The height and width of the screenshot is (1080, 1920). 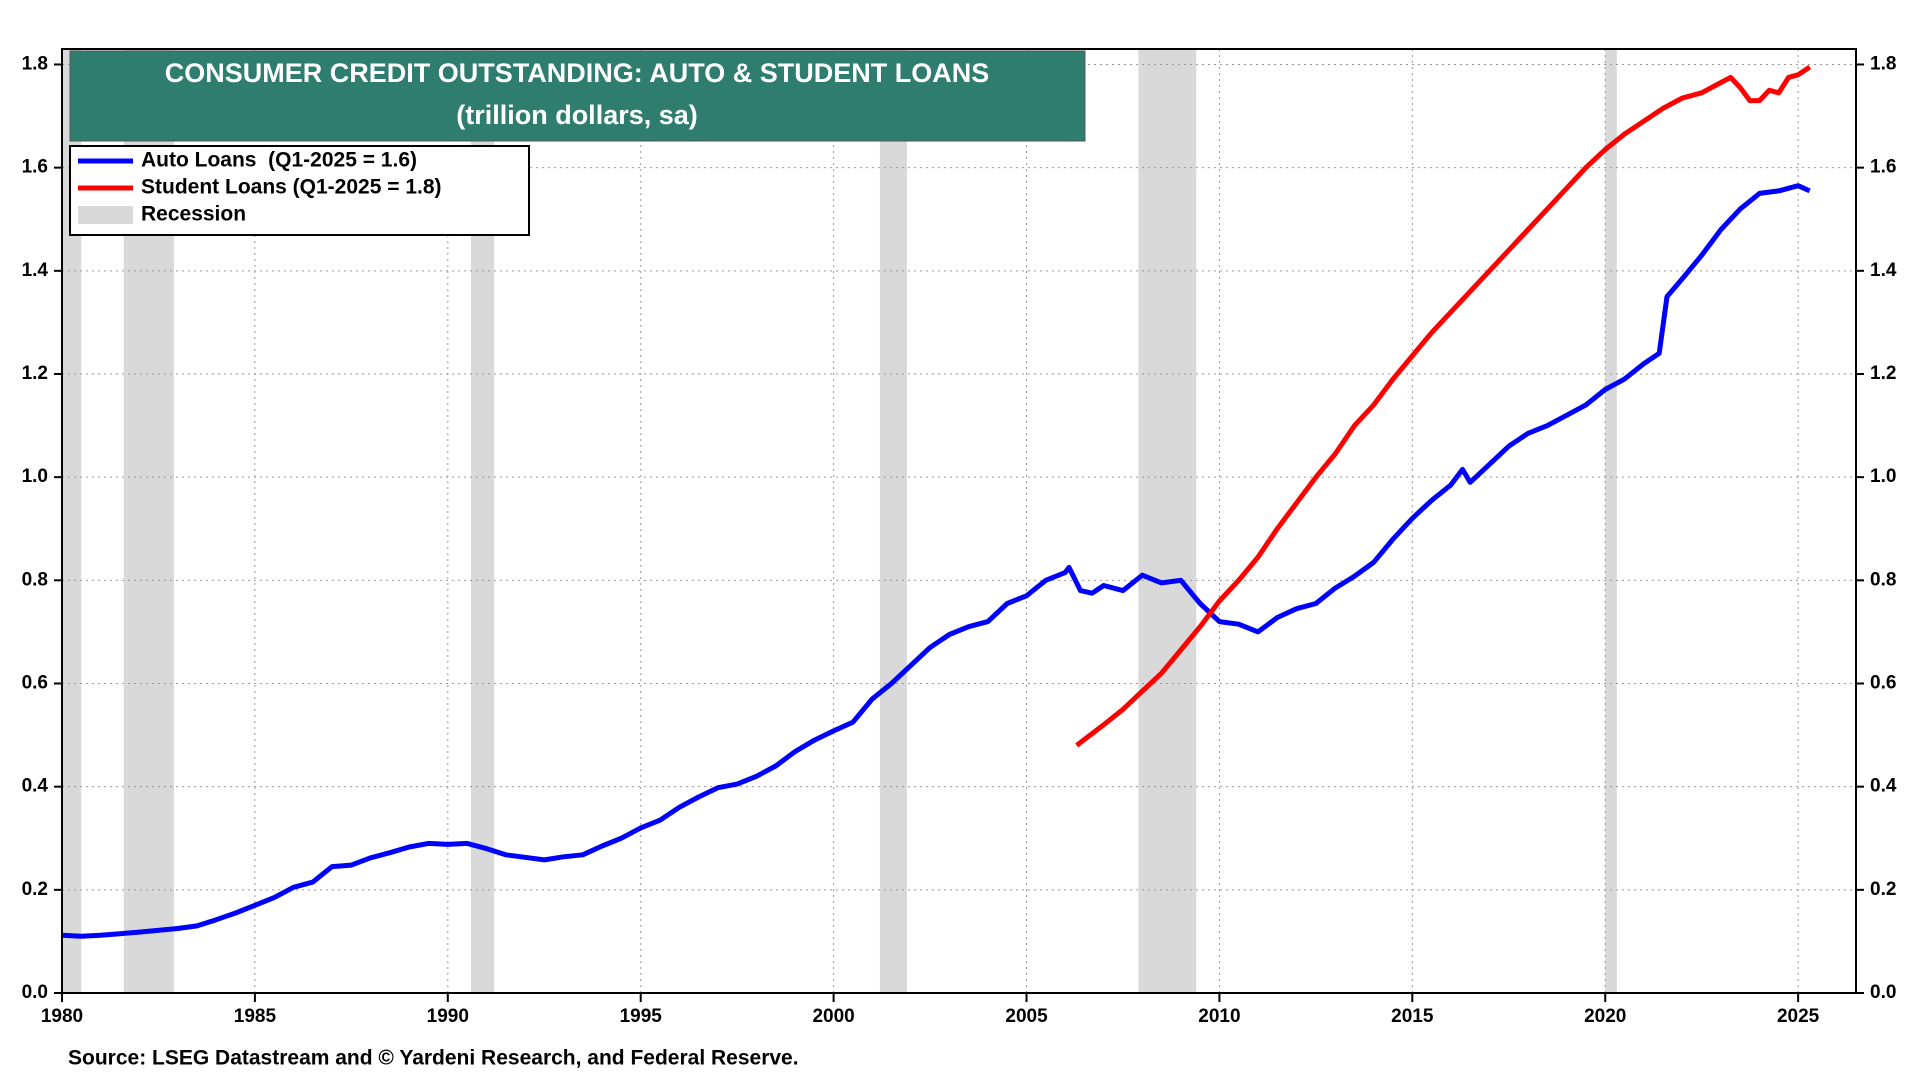 What do you see at coordinates (291, 187) in the screenshot?
I see `legend-label: Student Loans (Q1-2025 = 1.8)` at bounding box center [291, 187].